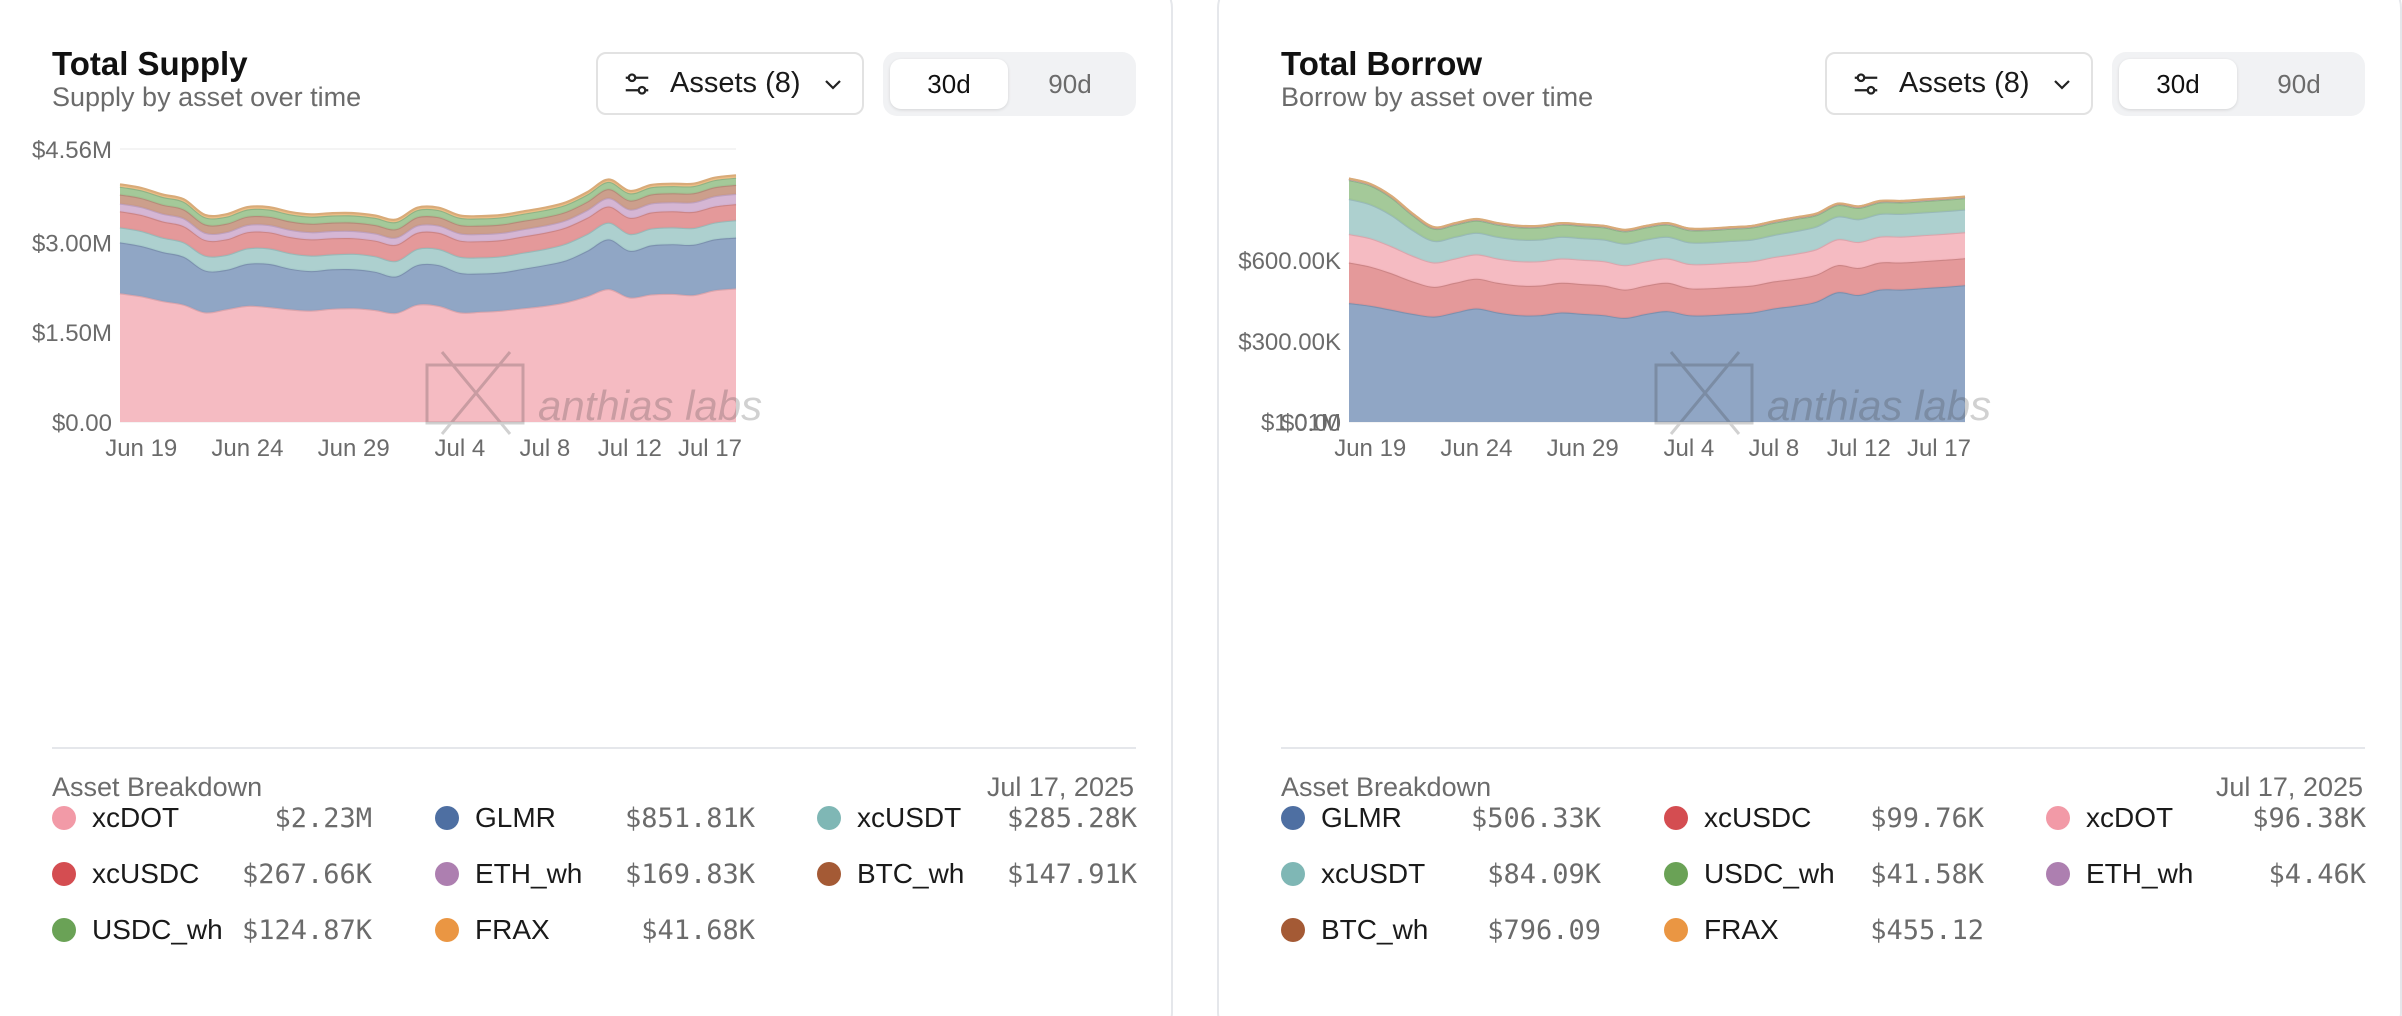  Describe the element at coordinates (735, 83) in the screenshot. I see `assets-filter-label: Assets (8)` at that location.